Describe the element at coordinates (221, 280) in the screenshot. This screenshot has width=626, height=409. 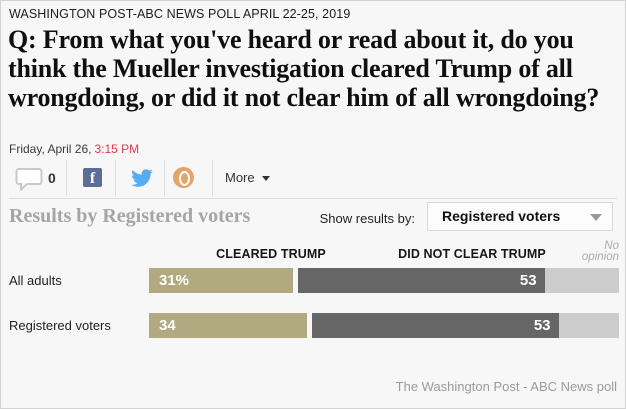
I see `bar-segment-cleared: 31%` at that location.